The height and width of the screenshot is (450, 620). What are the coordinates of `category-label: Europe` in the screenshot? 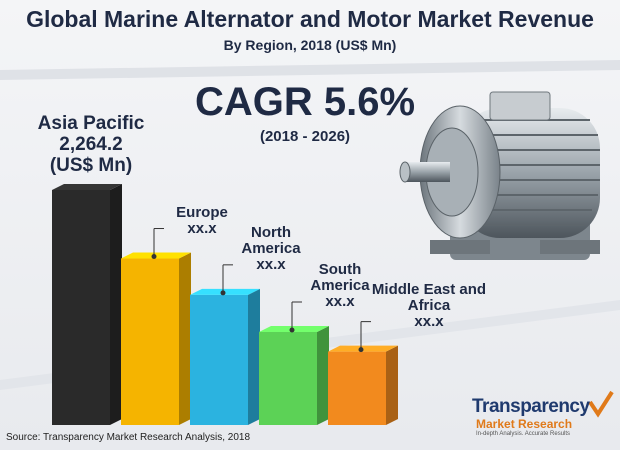 It's located at (202, 212).